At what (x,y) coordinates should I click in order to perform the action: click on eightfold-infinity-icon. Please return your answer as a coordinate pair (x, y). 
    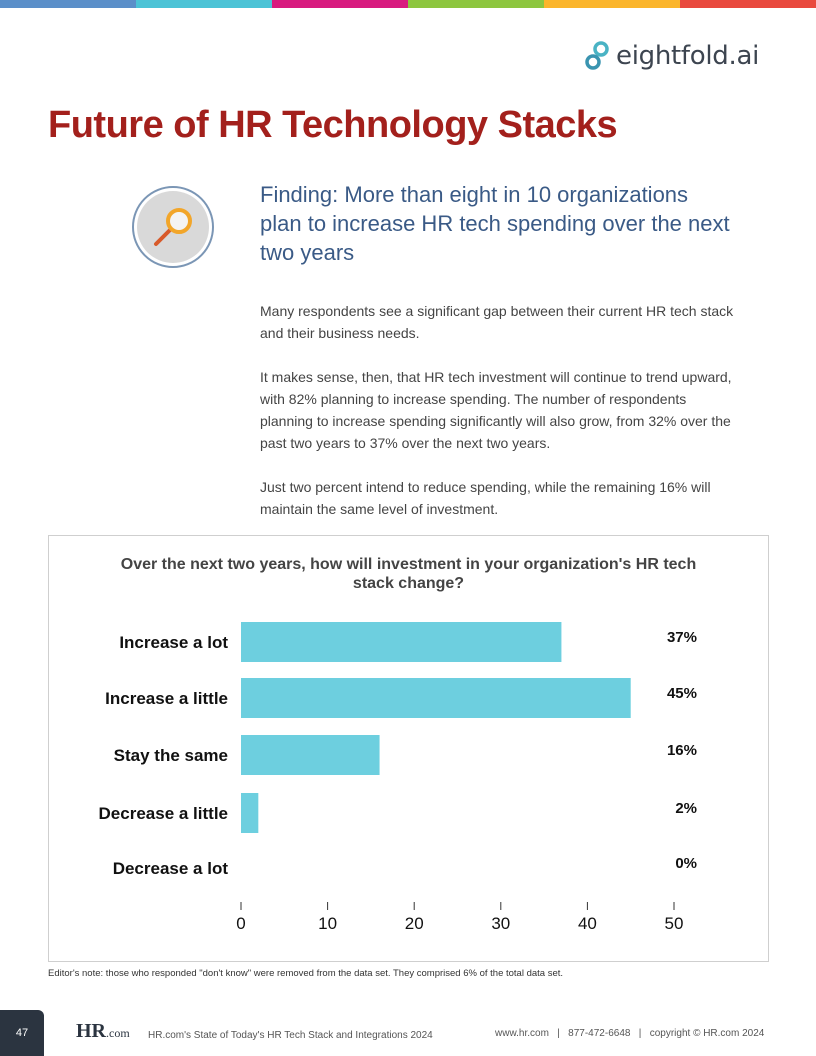
    Looking at the image, I should click on (597, 55).